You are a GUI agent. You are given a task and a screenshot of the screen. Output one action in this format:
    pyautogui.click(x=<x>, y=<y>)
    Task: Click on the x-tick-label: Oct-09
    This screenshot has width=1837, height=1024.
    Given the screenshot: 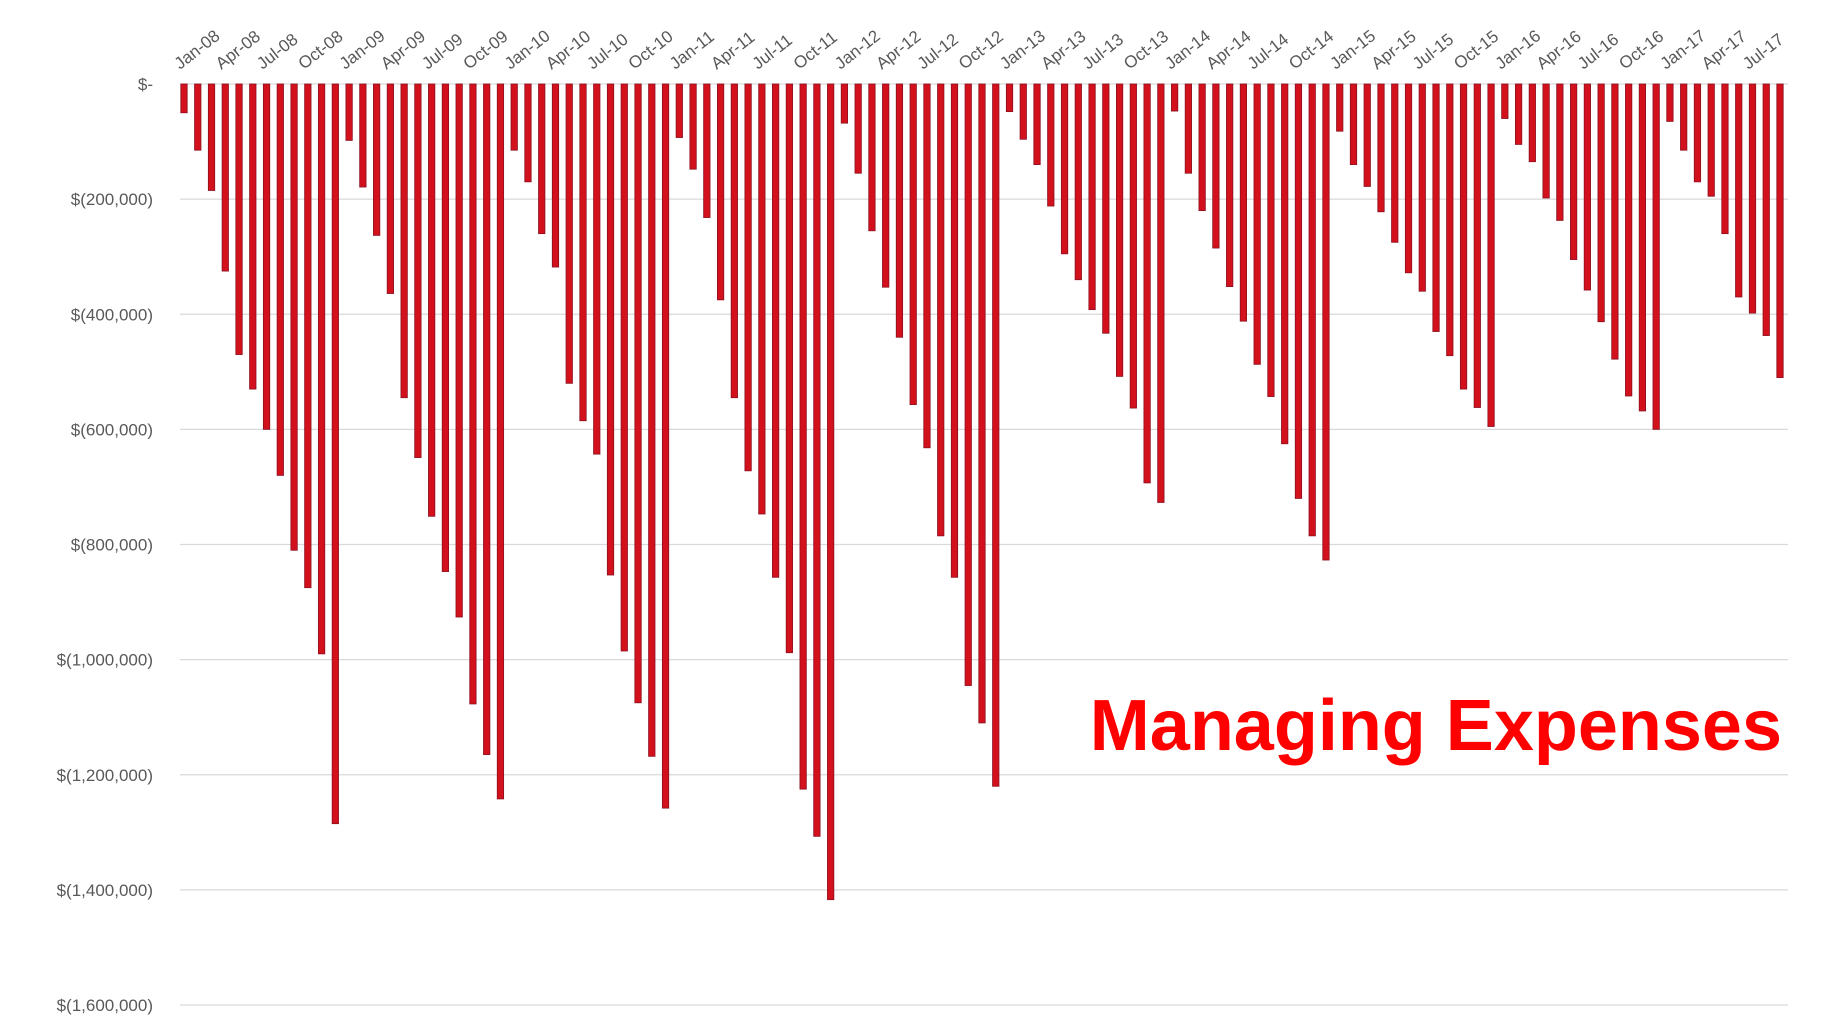 What is the action you would take?
    pyautogui.click(x=486, y=50)
    